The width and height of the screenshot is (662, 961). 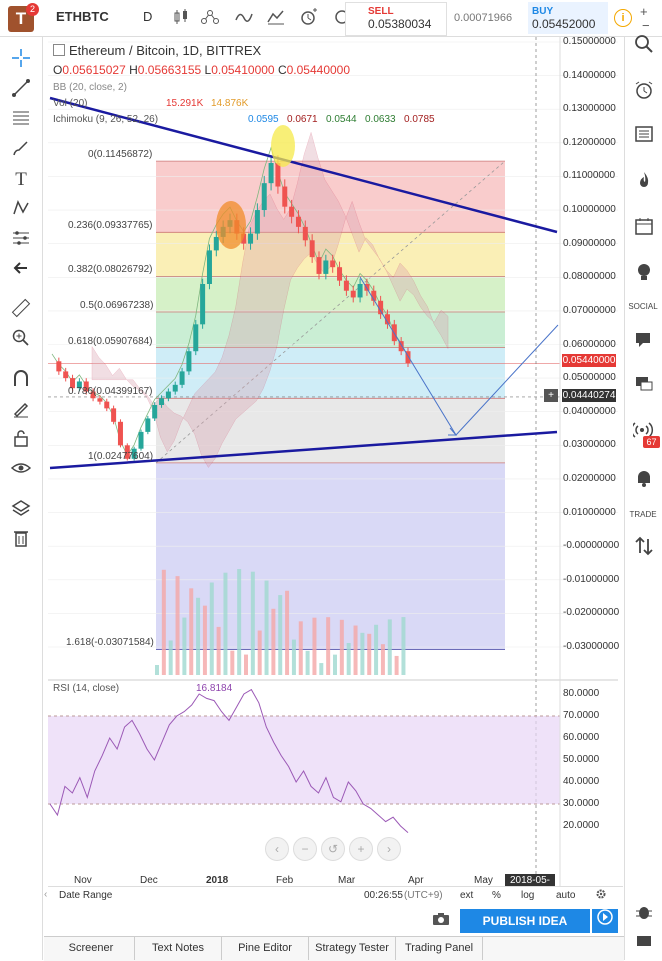 I want to click on price-tick-label: -0.00000000, so click(x=591, y=546).